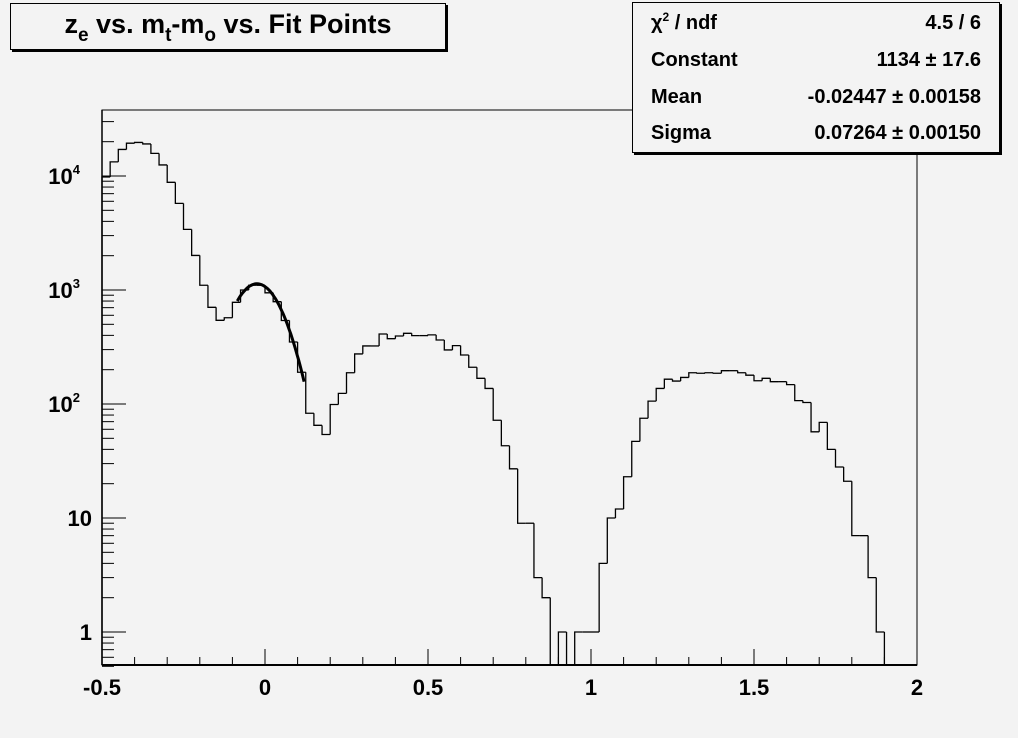  I want to click on y-tick-label: 10², so click(64, 403).